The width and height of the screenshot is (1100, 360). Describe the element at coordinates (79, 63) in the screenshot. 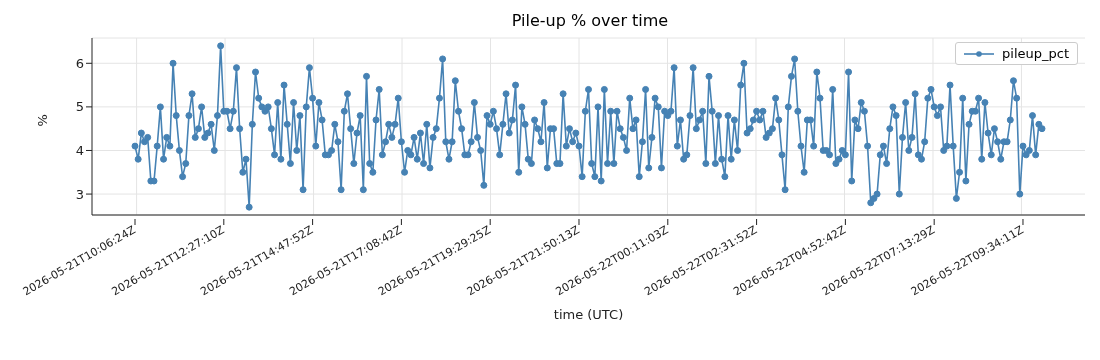

I see `y-tick-label: 6` at that location.